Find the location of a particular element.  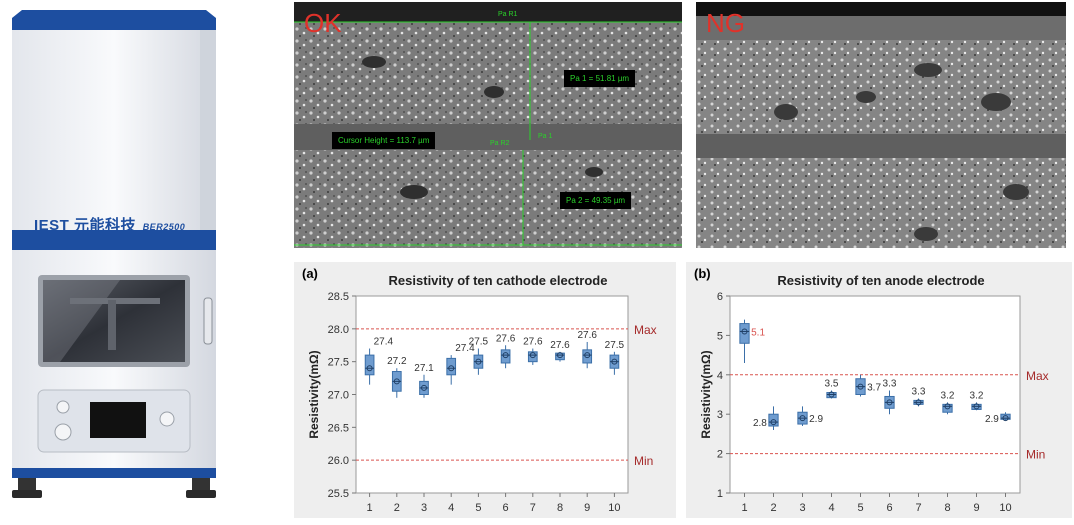

top-cap is located at coordinates (114, 20).